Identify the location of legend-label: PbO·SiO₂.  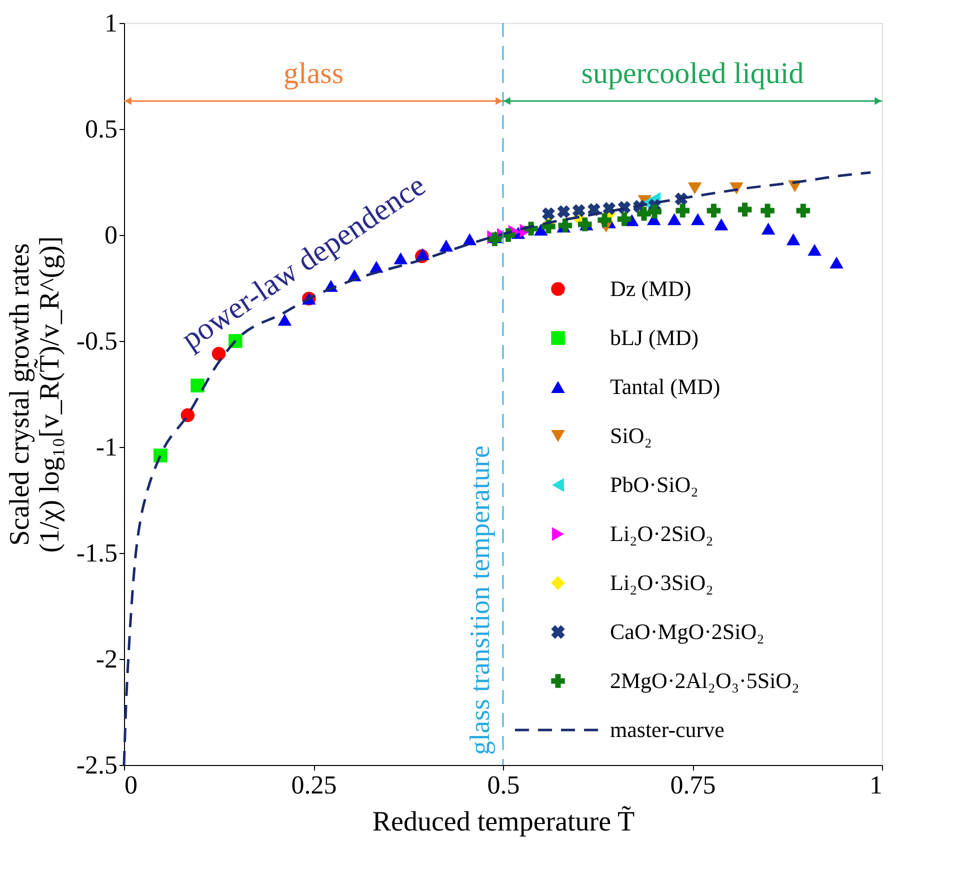
(654, 484).